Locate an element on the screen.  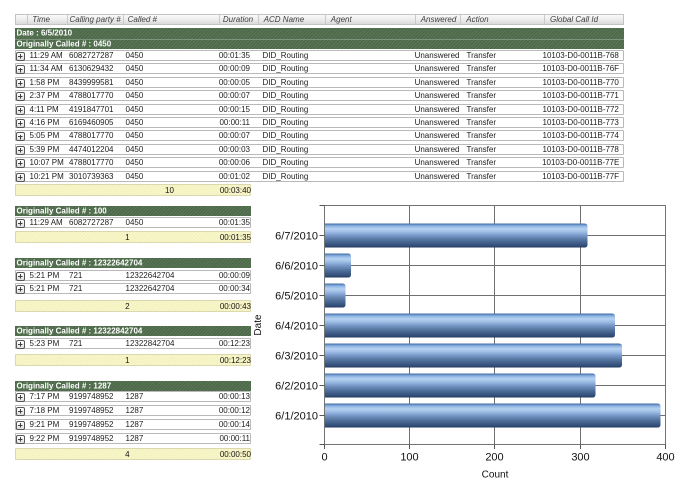
svg-text: 6/1/2010 is located at coordinates (296, 417).